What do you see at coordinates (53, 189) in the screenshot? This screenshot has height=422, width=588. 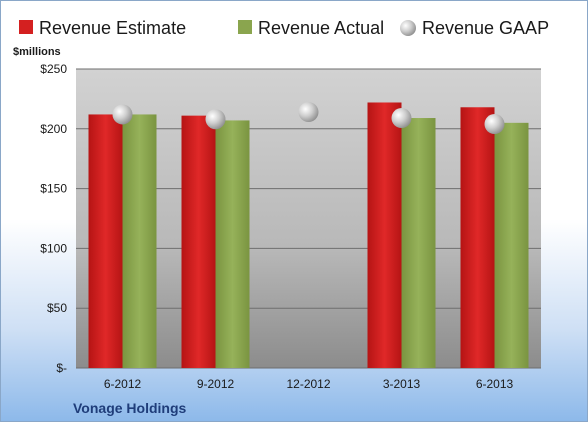 I see `y-tick-label: $150` at bounding box center [53, 189].